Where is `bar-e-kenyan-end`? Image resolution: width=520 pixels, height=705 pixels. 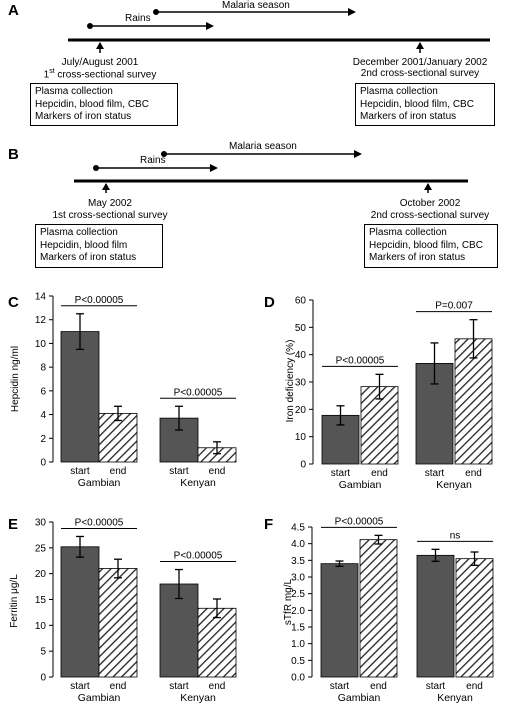 bar-e-kenyan-end is located at coordinates (217, 642).